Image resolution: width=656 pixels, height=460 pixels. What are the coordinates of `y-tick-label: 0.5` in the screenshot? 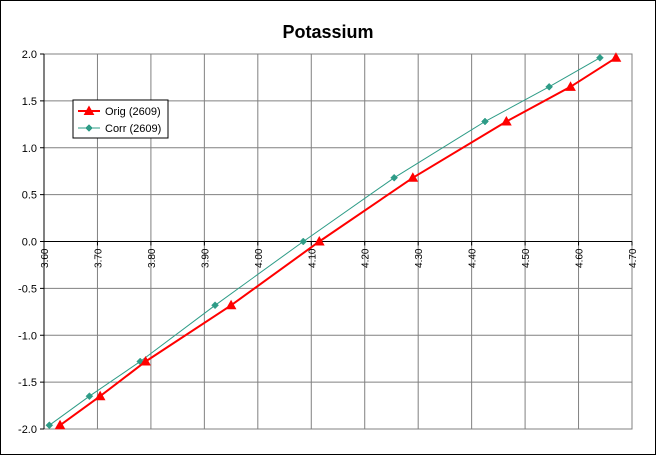 It's located at (29, 196).